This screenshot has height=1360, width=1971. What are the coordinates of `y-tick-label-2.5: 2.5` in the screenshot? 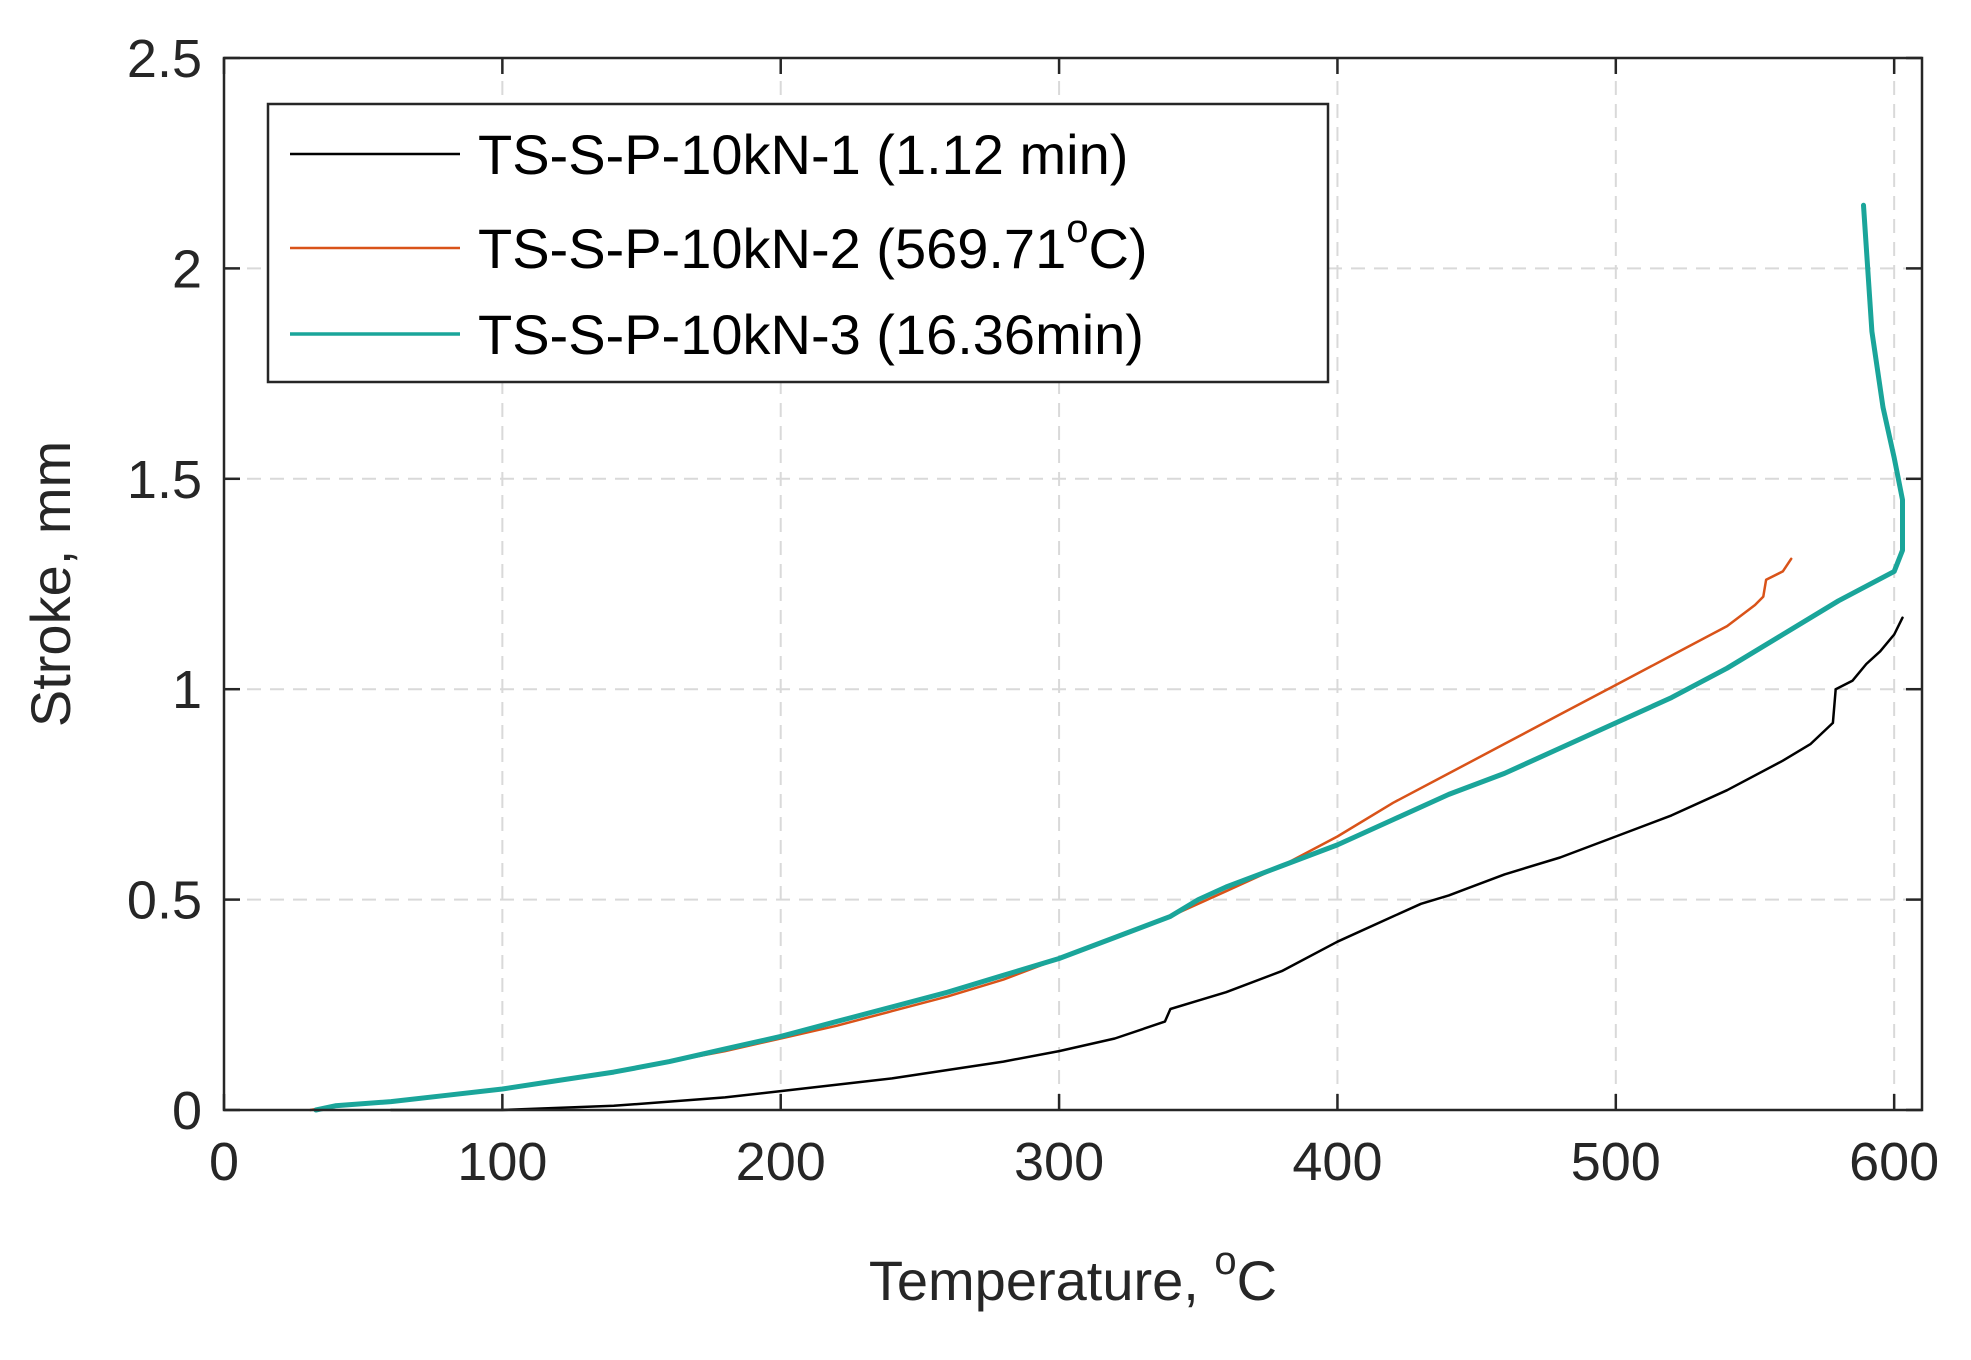 It's located at (164, 59).